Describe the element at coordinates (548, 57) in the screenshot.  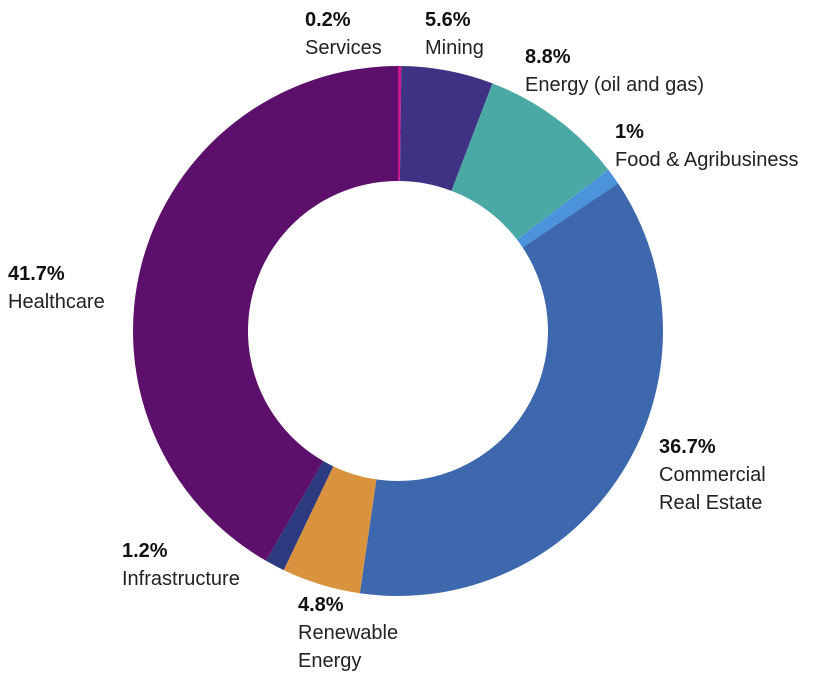
I see `value-label: 8.8%` at that location.